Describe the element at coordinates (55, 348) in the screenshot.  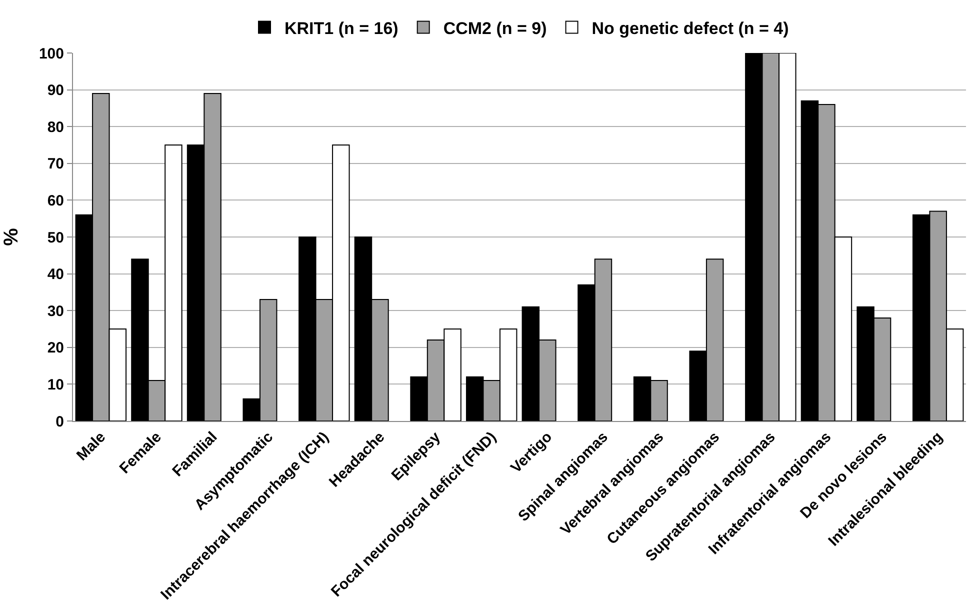
I see `y-tick-label: 20` at that location.